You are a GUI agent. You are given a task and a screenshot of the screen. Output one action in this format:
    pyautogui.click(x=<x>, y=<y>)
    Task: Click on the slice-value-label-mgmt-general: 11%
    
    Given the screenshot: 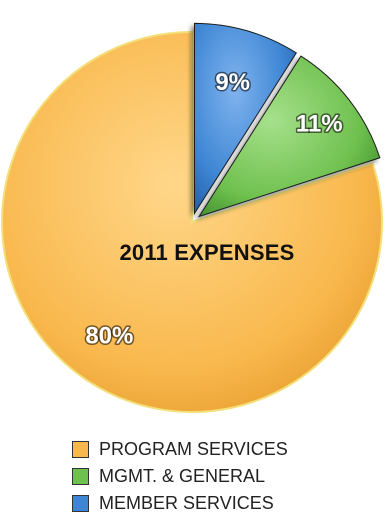 What is the action you would take?
    pyautogui.click(x=319, y=123)
    